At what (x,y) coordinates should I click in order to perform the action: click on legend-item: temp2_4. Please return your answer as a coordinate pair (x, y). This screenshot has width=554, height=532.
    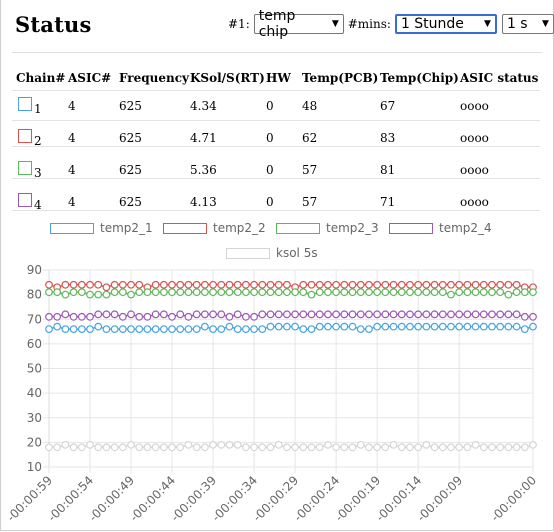
    Looking at the image, I should click on (440, 228).